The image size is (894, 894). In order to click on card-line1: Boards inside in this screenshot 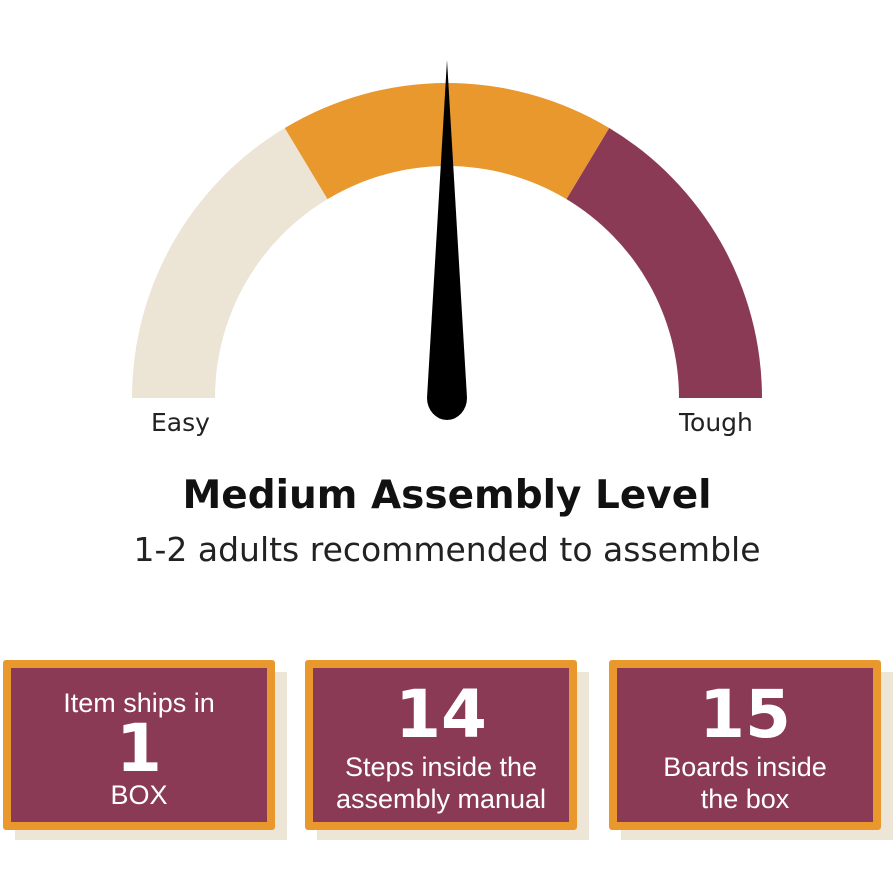, I will do `click(745, 767)`.